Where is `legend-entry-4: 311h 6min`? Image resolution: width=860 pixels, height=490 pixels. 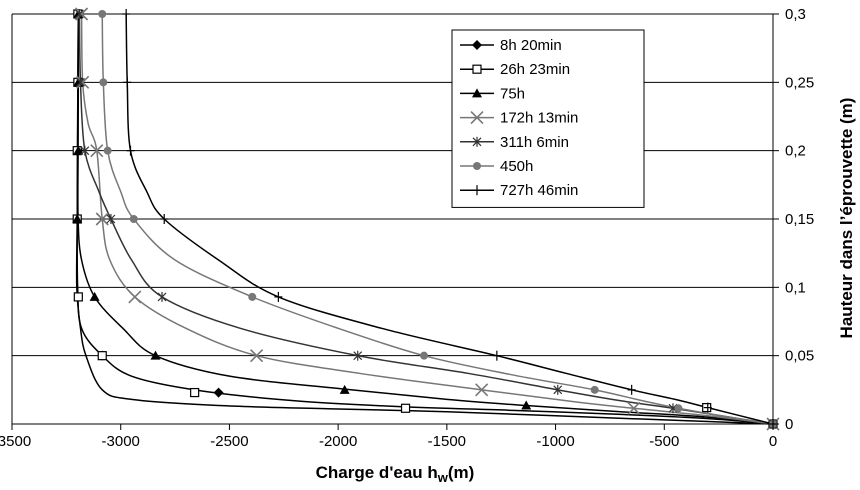
legend-entry-4: 311h 6min is located at coordinates (514, 142).